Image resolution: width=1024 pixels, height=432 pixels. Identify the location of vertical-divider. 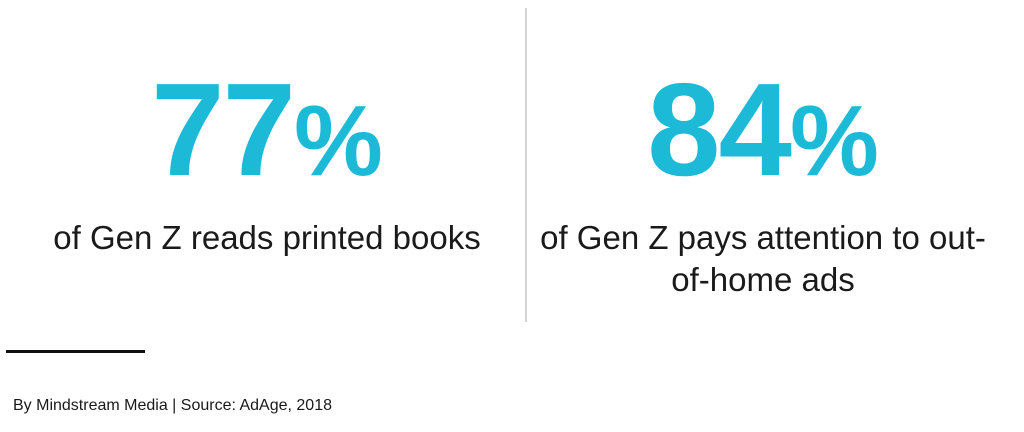
(526, 165).